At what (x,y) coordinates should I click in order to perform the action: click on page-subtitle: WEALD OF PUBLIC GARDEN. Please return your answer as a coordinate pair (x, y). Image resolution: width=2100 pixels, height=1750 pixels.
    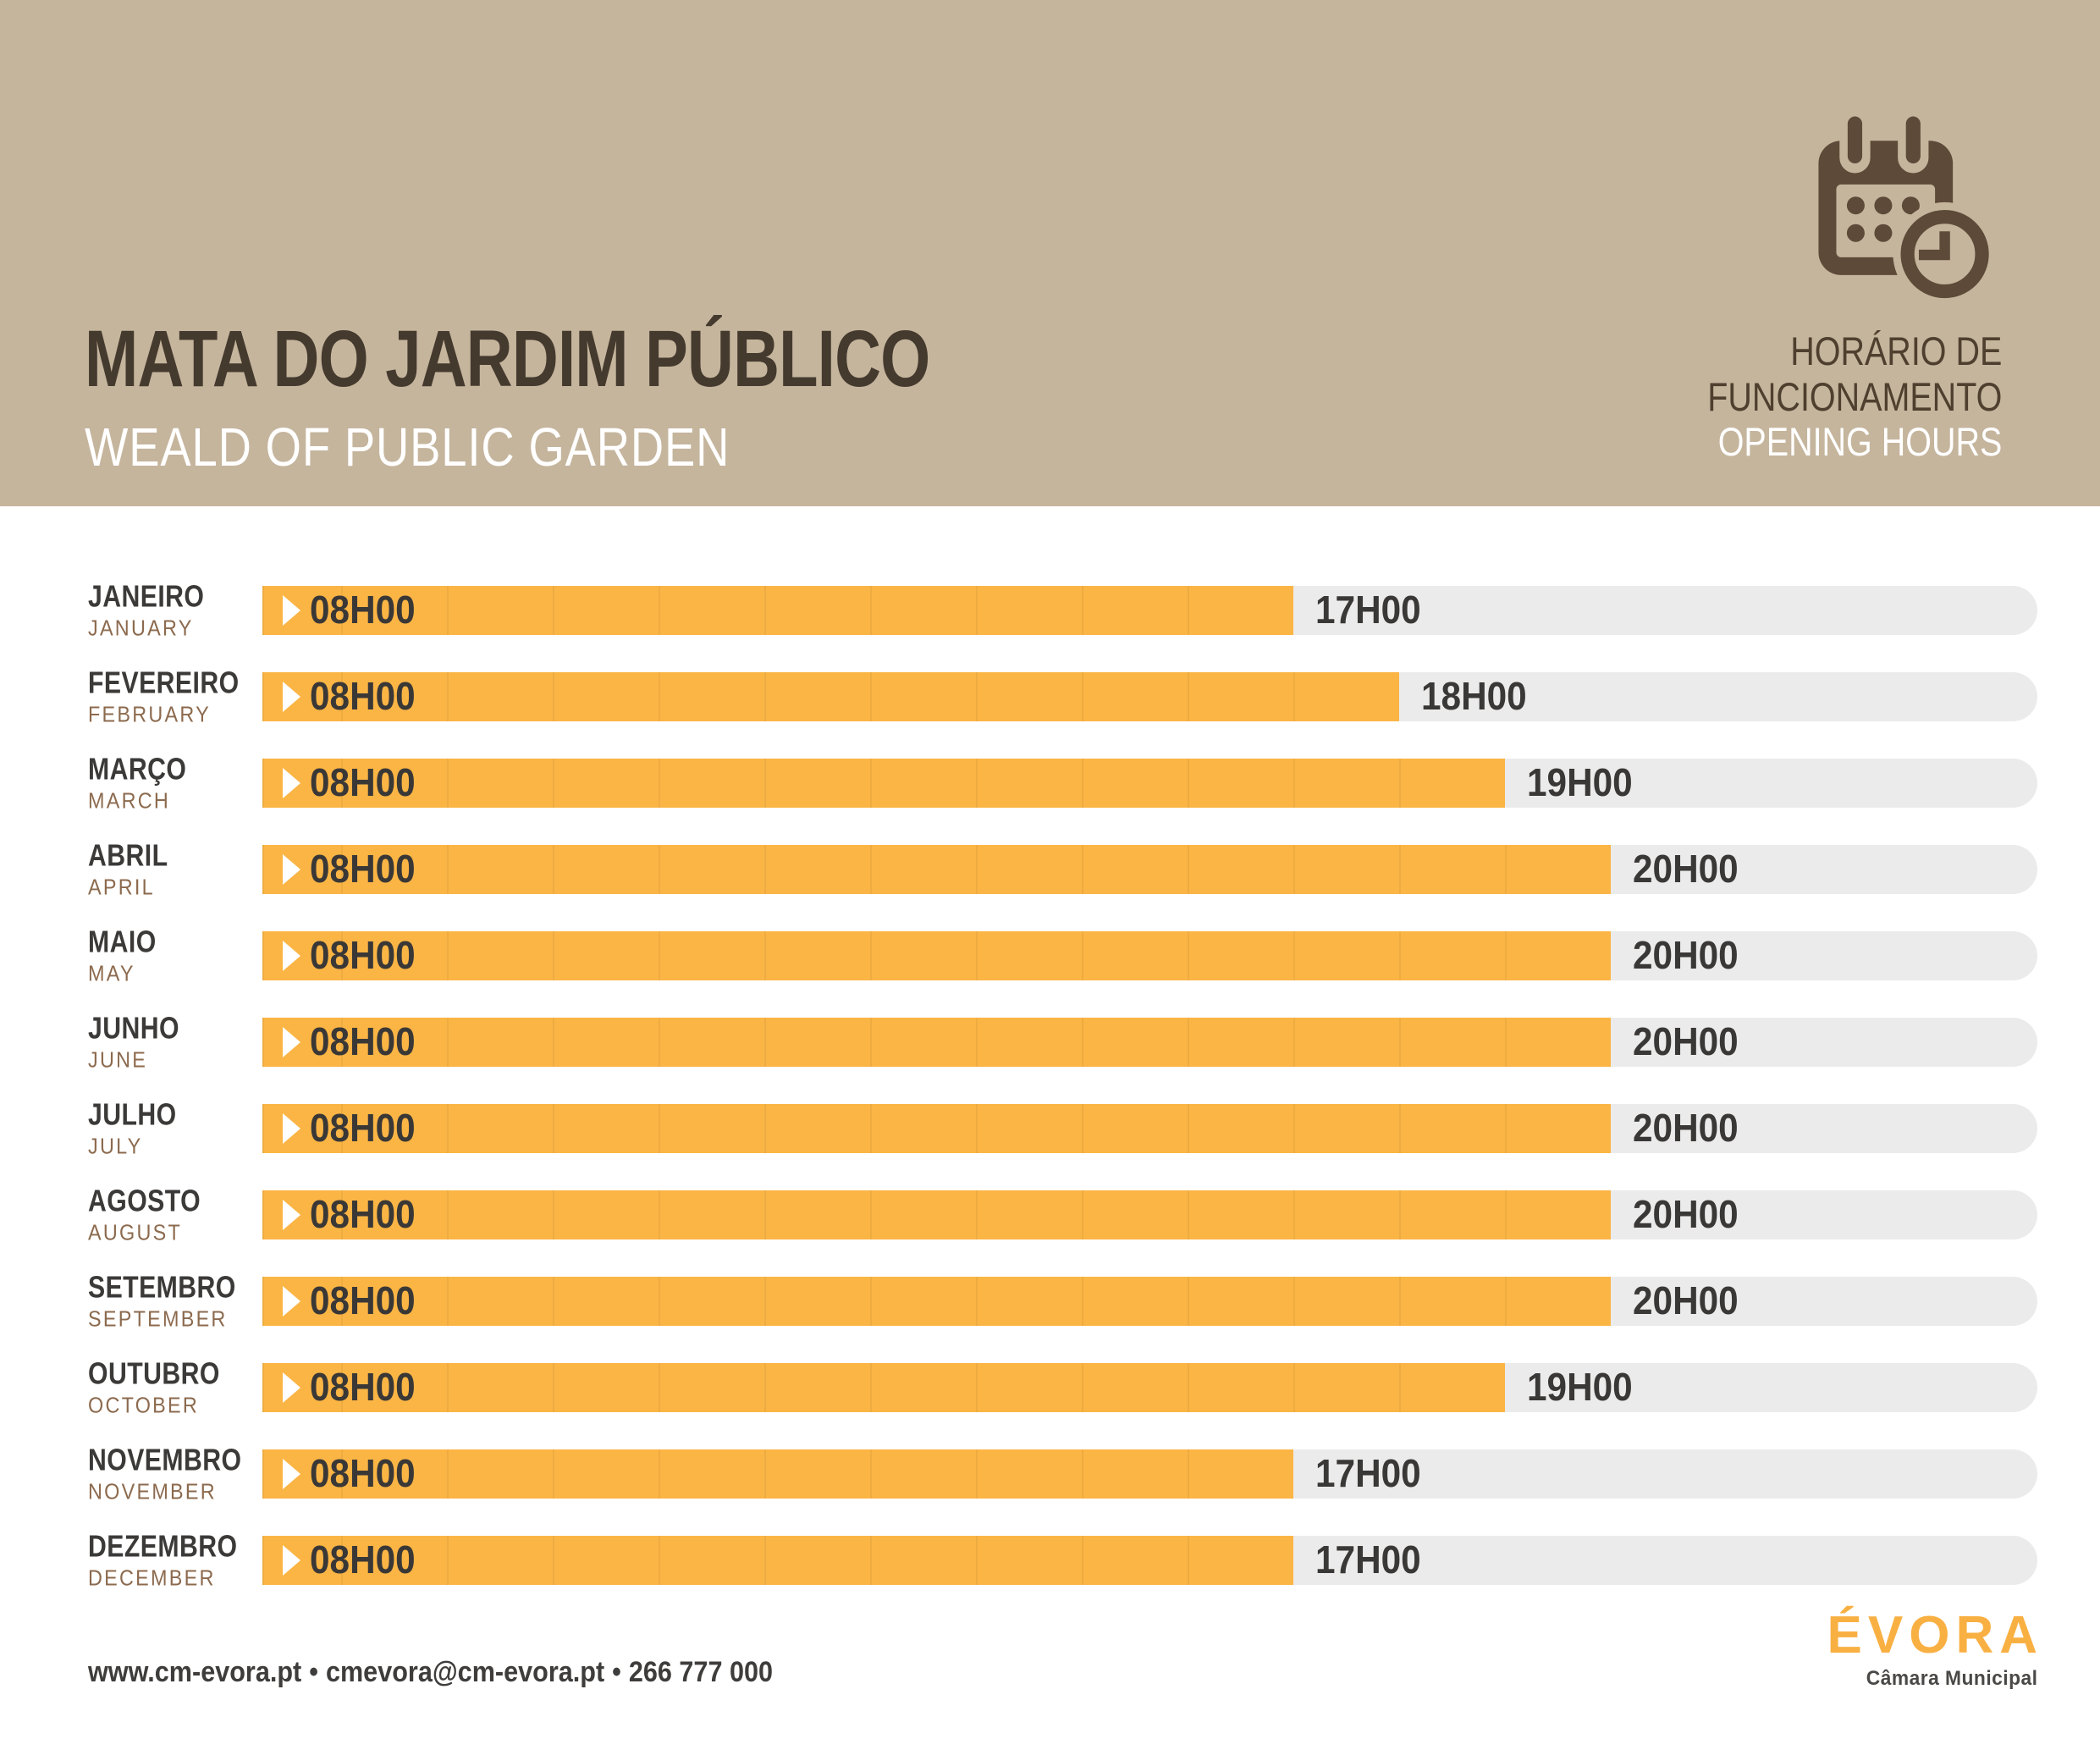
    Looking at the image, I should click on (408, 447).